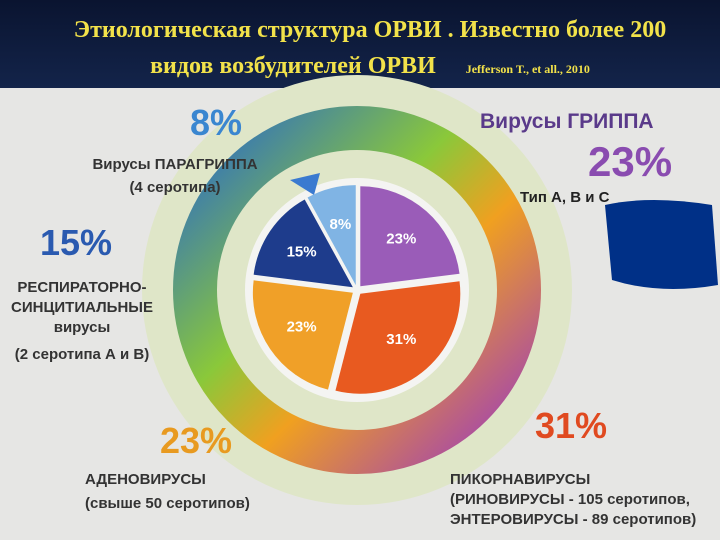 The width and height of the screenshot is (720, 540). What do you see at coordinates (76, 242) in the screenshot?
I see `percent-label: 15%` at bounding box center [76, 242].